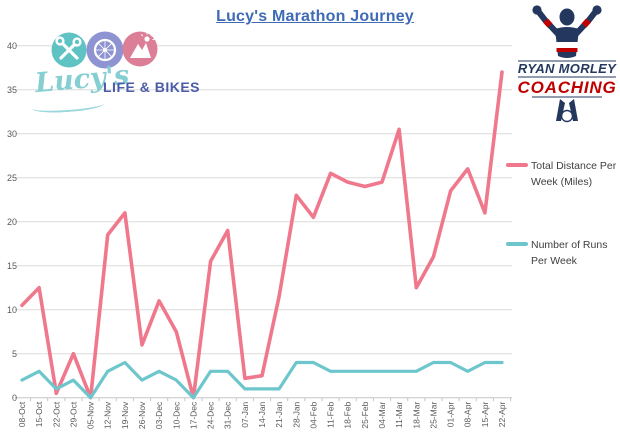  What do you see at coordinates (279, 414) in the screenshot?
I see `x-axis-date-label: 21-Jan` at bounding box center [279, 414].